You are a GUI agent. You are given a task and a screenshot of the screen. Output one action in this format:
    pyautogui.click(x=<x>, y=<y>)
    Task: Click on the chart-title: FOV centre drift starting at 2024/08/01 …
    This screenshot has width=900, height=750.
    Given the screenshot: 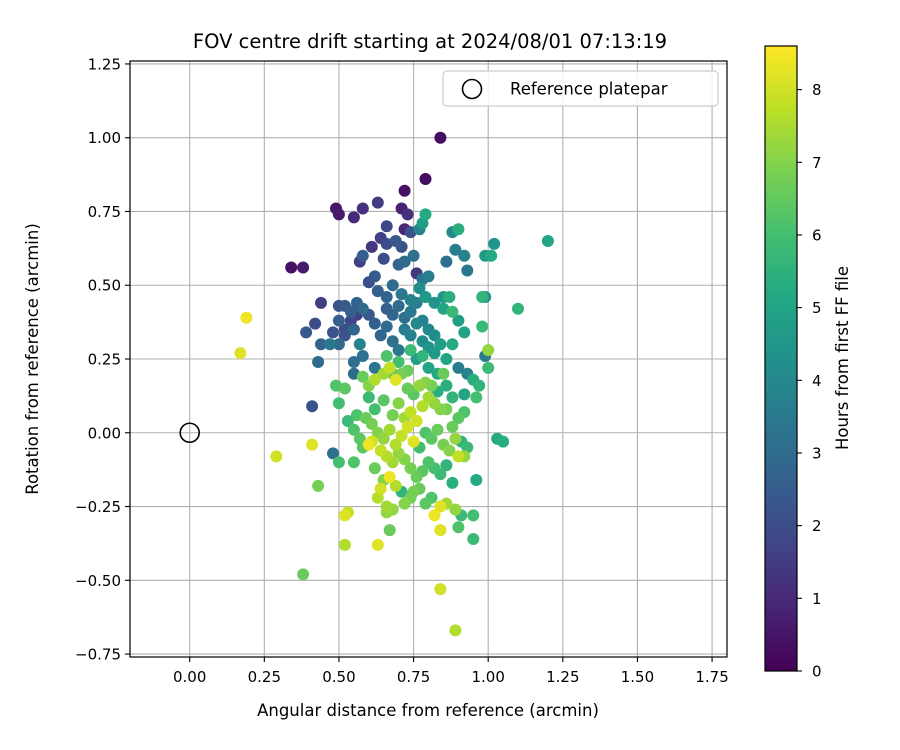 What is the action you would take?
    pyautogui.click(x=430, y=41)
    